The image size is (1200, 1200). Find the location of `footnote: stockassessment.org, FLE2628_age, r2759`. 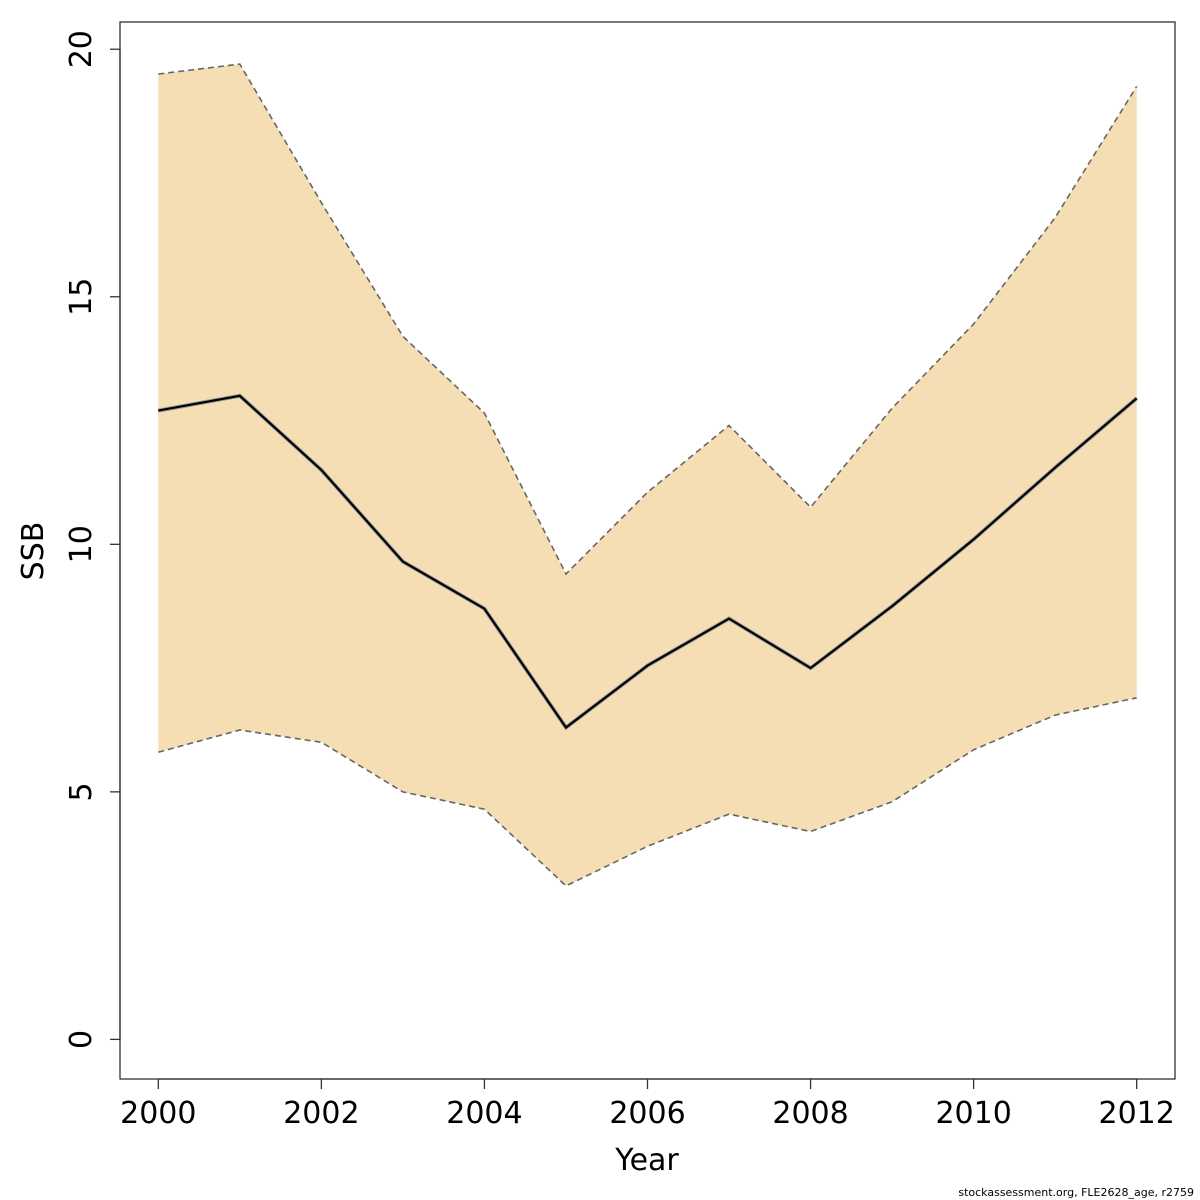

footnote: stockassessment.org, FLE2628_age, r2759 is located at coordinates (1076, 1192).